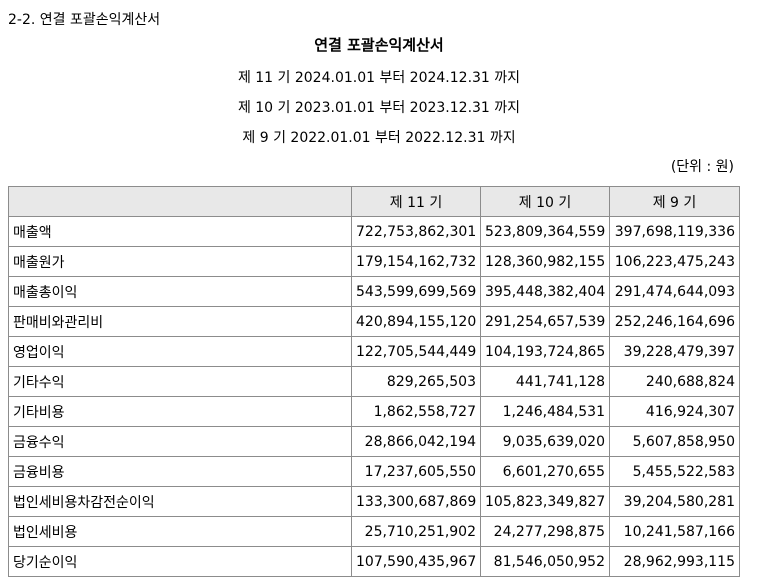 Image resolution: width=758 pixels, height=582 pixels. What do you see at coordinates (545, 201) in the screenshot?
I see `header-period-10: 제 10 기` at bounding box center [545, 201].